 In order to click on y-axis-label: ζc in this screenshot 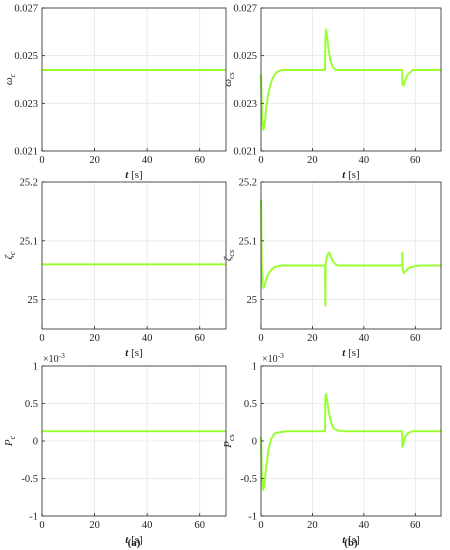, I will do `click(10, 255)`.